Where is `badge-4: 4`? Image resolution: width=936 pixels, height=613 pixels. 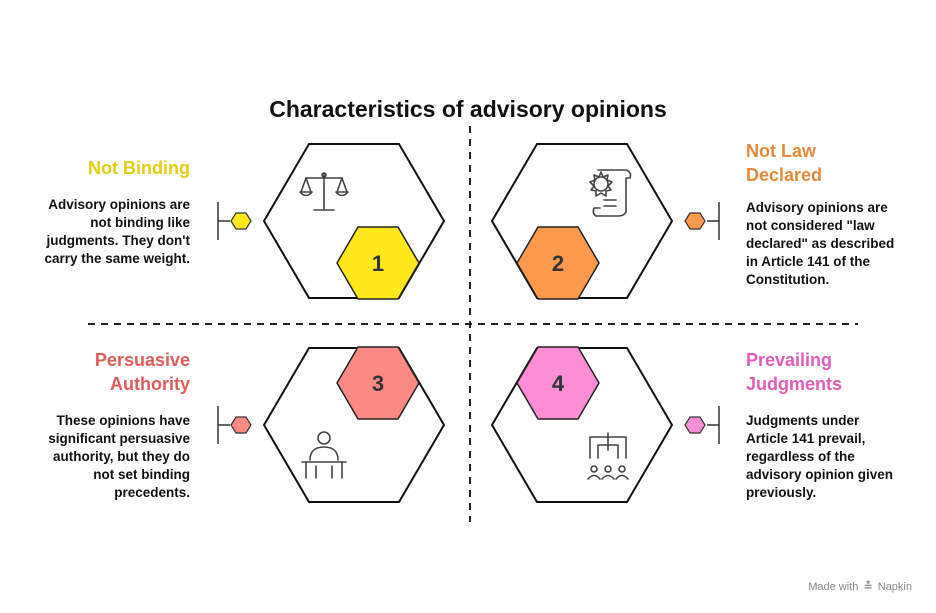
badge-4: 4 is located at coordinates (558, 383).